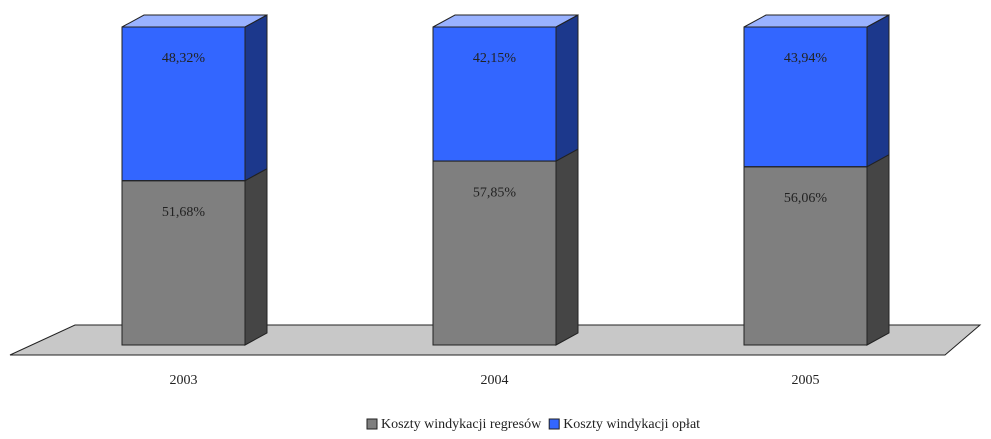 This screenshot has width=991, height=439. I want to click on value-label: 43,94%, so click(806, 58).